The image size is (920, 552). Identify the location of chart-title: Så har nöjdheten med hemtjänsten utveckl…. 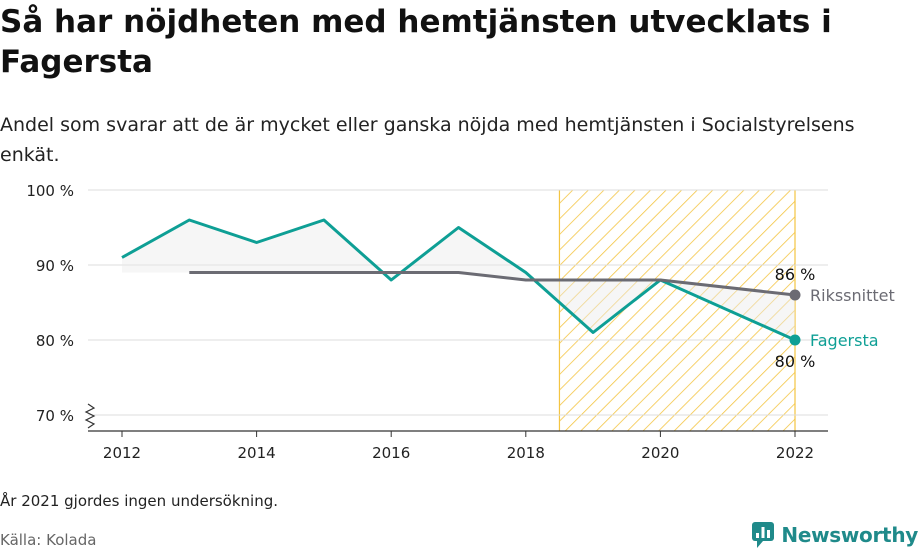
(416, 42).